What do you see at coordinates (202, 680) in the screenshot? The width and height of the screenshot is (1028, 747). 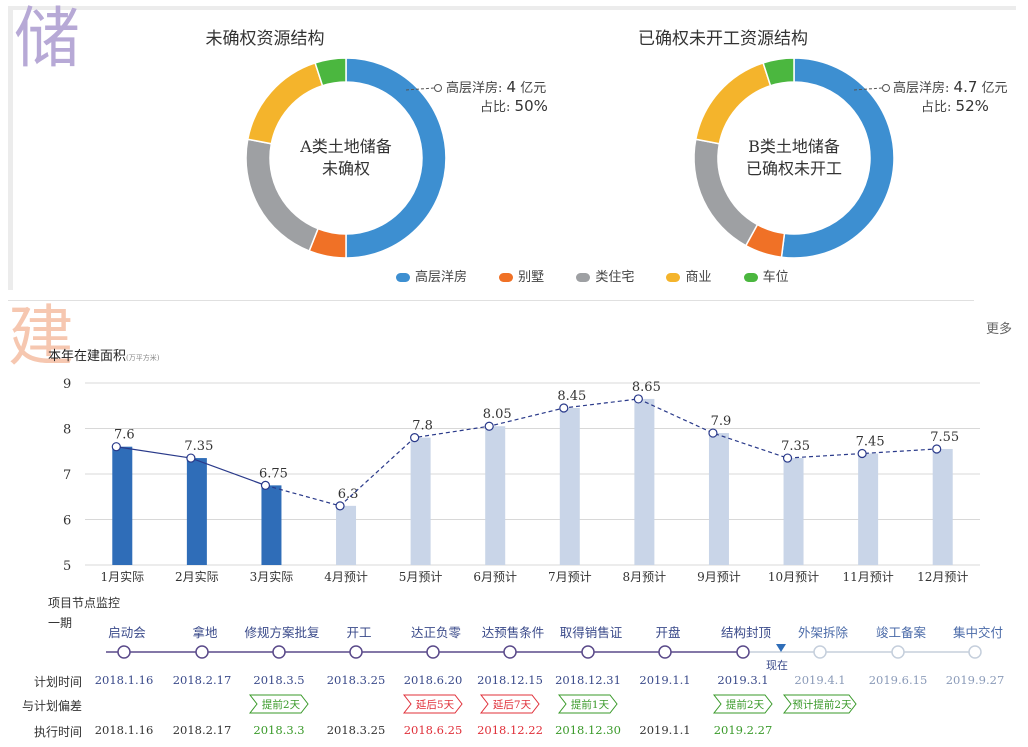 I see `plan-date: 2018.2.17` at bounding box center [202, 680].